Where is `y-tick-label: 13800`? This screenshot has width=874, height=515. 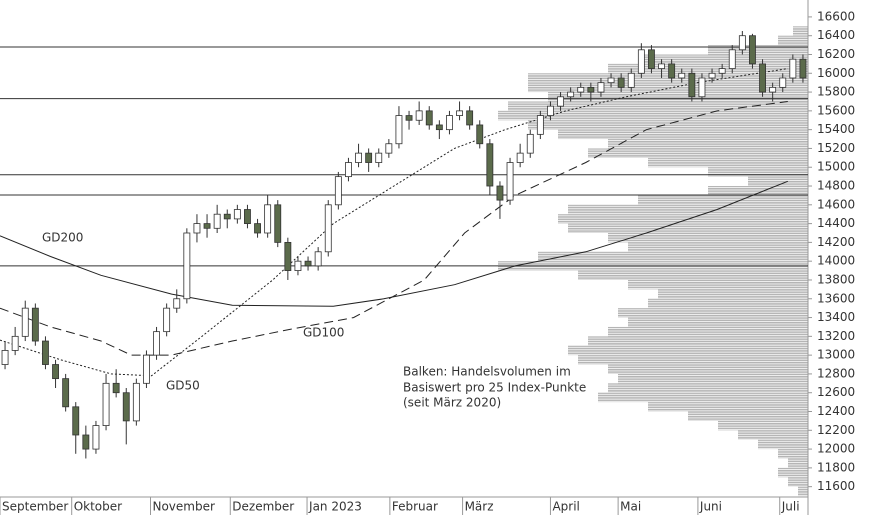
y-tick-label: 13800 is located at coordinates (836, 279).